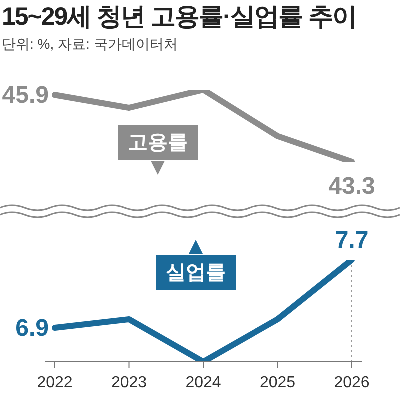 The image size is (400, 396). I want to click on data-label: 6.9, so click(32, 328).